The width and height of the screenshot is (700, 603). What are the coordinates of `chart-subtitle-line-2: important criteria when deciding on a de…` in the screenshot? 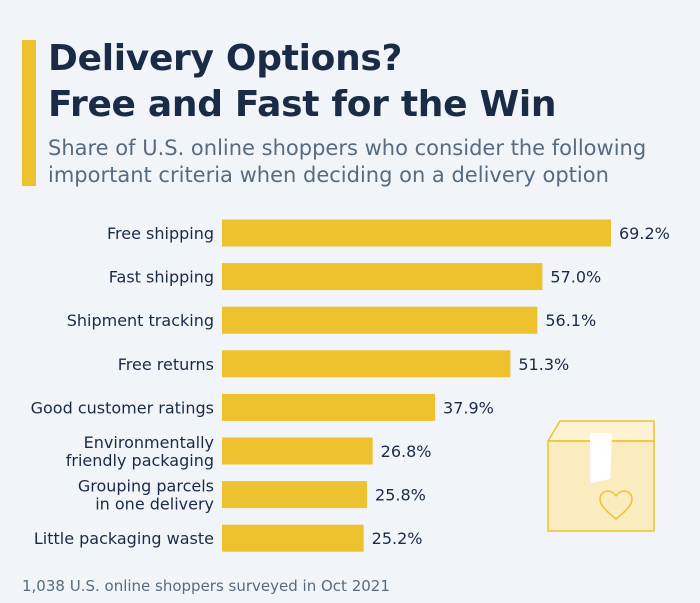 It's located at (328, 175).